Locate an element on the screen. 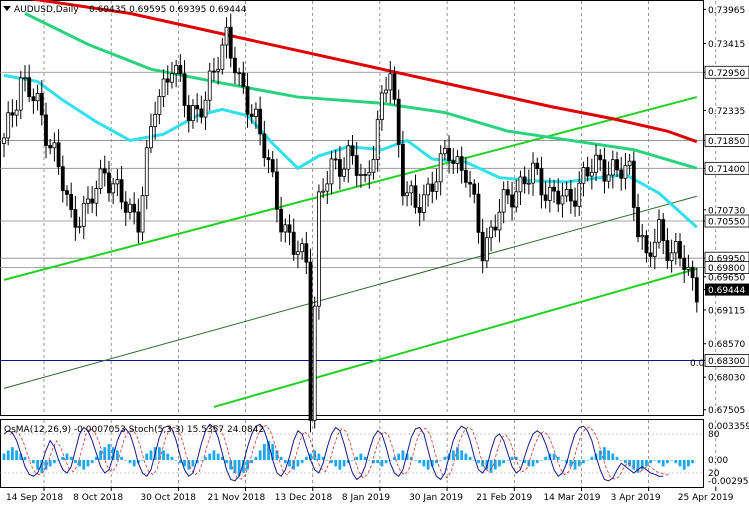 The height and width of the screenshot is (511, 749). price-tick-label: 0.69950 is located at coordinates (726, 260).